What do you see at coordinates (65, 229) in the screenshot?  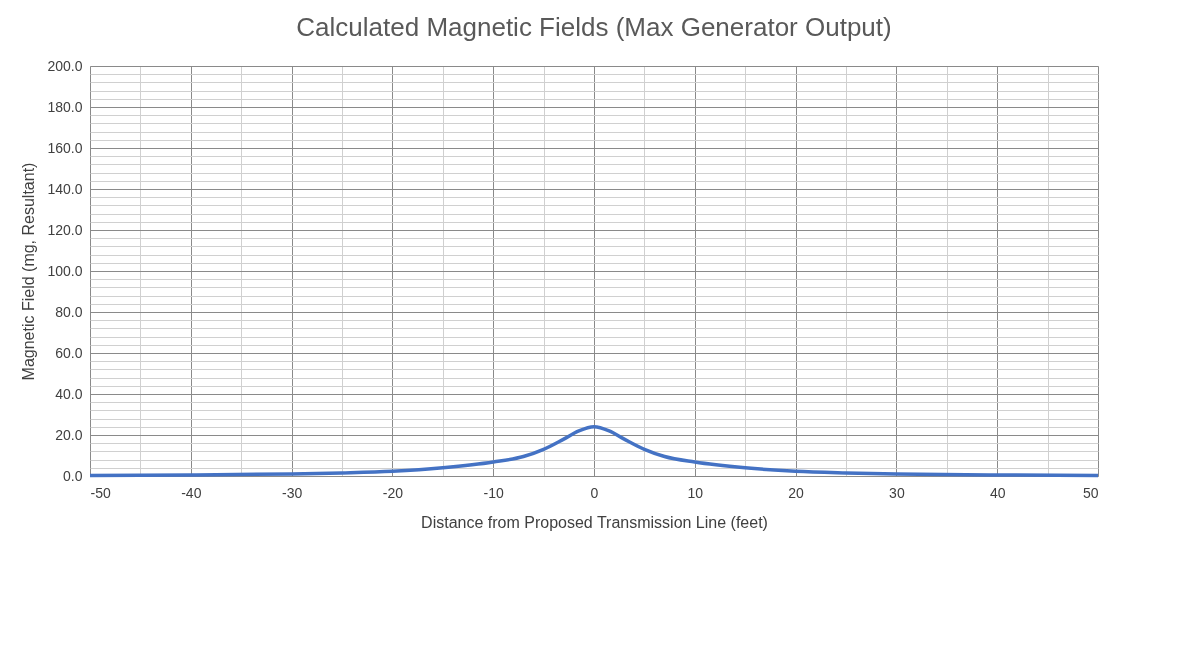 I see `y-tick-label: 120.0` at bounding box center [65, 229].